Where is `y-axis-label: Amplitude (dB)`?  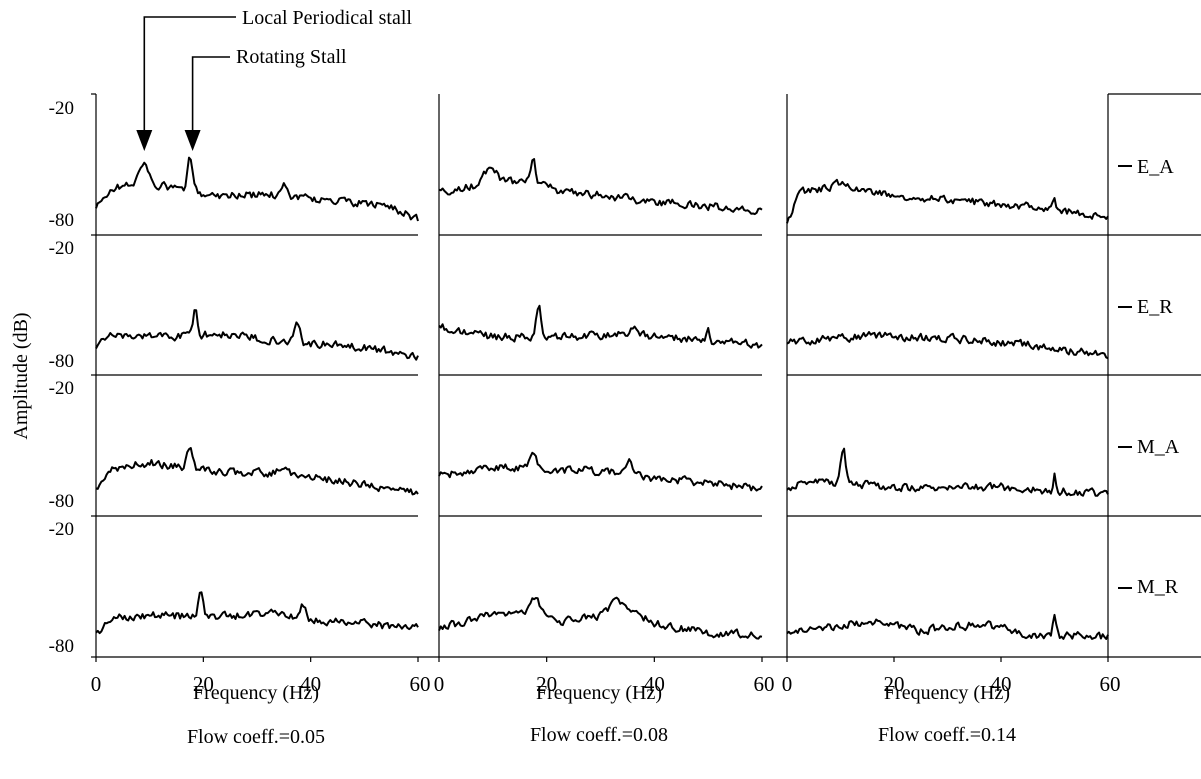 y-axis-label: Amplitude (dB) is located at coordinates (21, 375).